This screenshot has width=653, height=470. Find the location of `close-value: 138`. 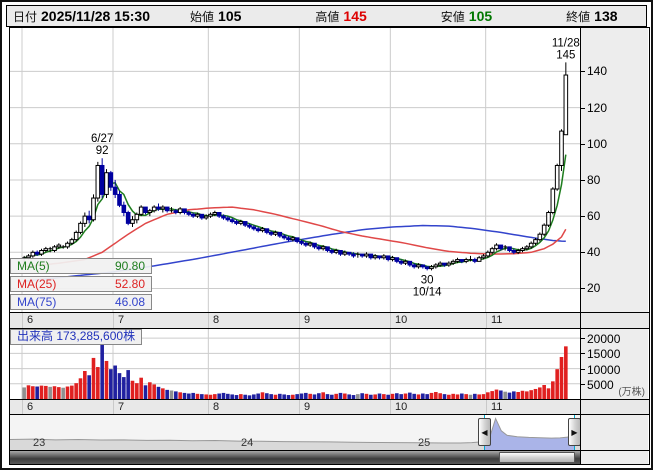

close-value: 138 is located at coordinates (606, 16).